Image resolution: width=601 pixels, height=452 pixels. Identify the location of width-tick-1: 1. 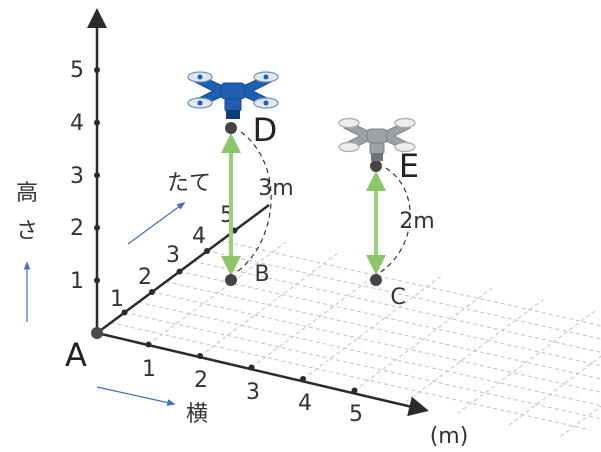
(149, 369).